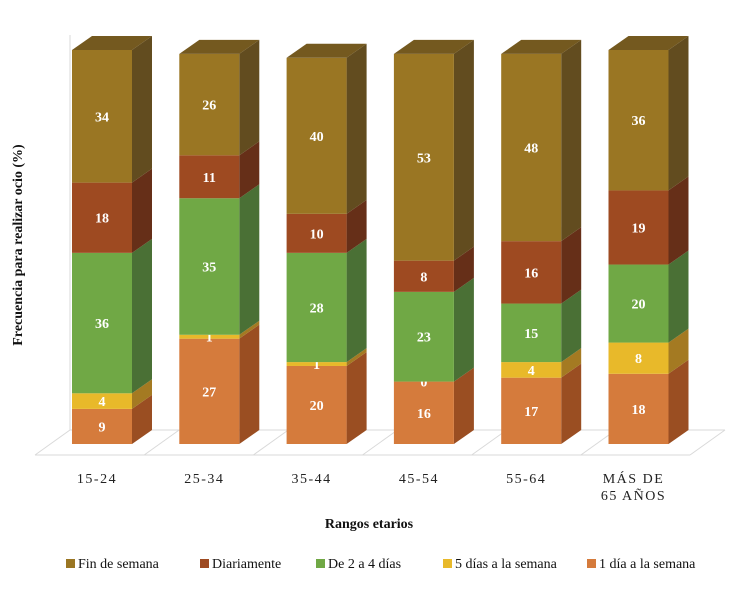 This screenshot has width=738, height=593. What do you see at coordinates (369, 524) in the screenshot?
I see `x-axis-title: Rangos etarios` at bounding box center [369, 524].